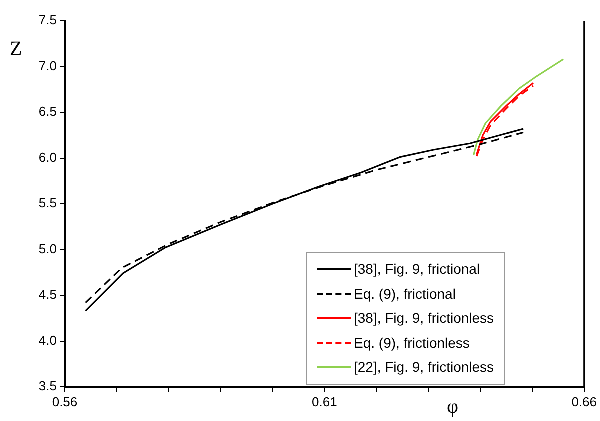 This screenshot has height=421, width=600. Describe the element at coordinates (47, 66) in the screenshot. I see `y-tick-label: 7.0` at that location.